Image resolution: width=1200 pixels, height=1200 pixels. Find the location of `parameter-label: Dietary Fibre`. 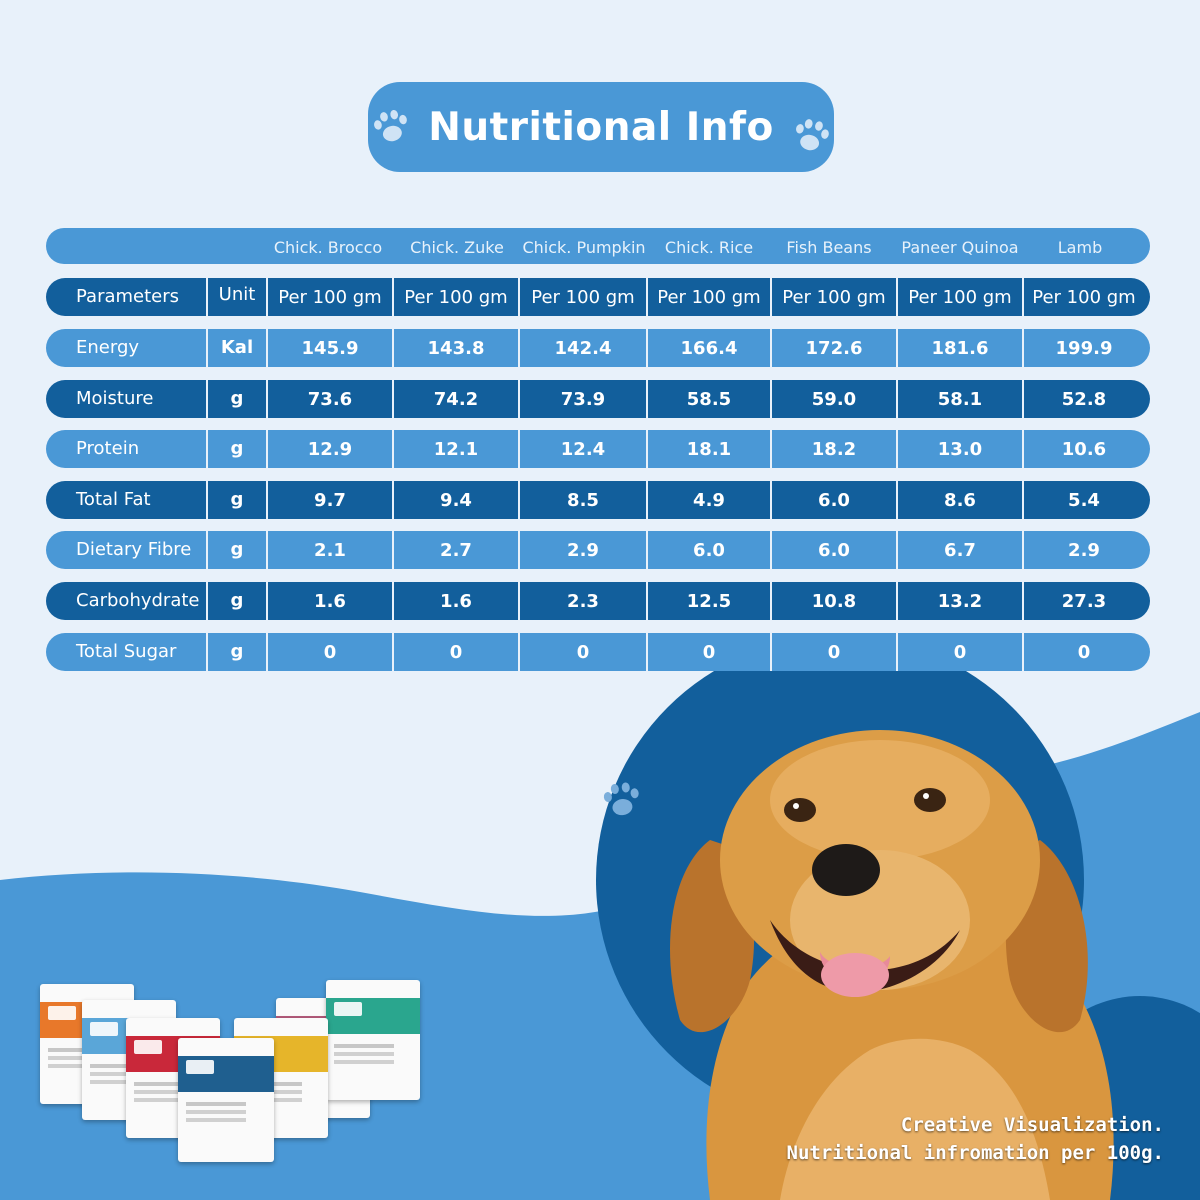

parameter-label: Dietary Fibre is located at coordinates (134, 550).